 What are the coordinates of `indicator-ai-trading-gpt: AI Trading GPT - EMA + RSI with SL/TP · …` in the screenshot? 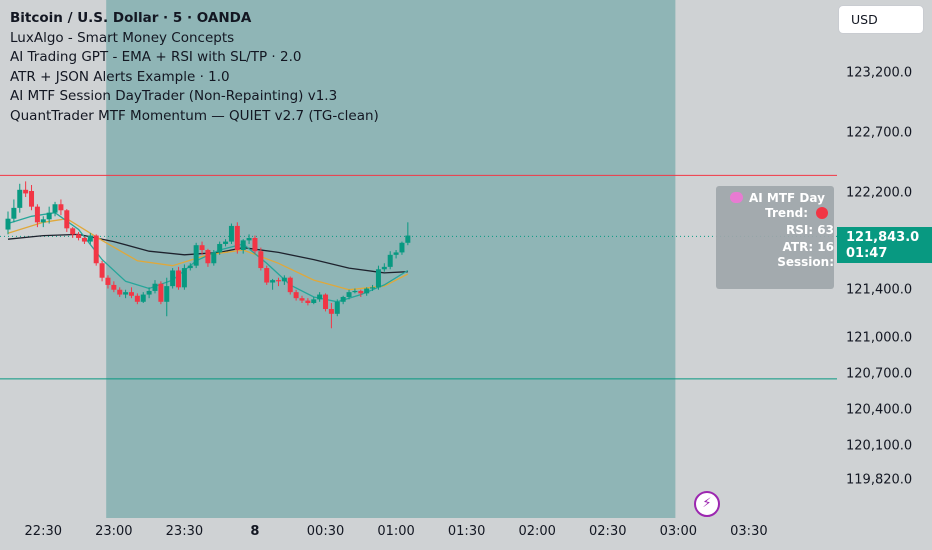 It's located at (156, 57).